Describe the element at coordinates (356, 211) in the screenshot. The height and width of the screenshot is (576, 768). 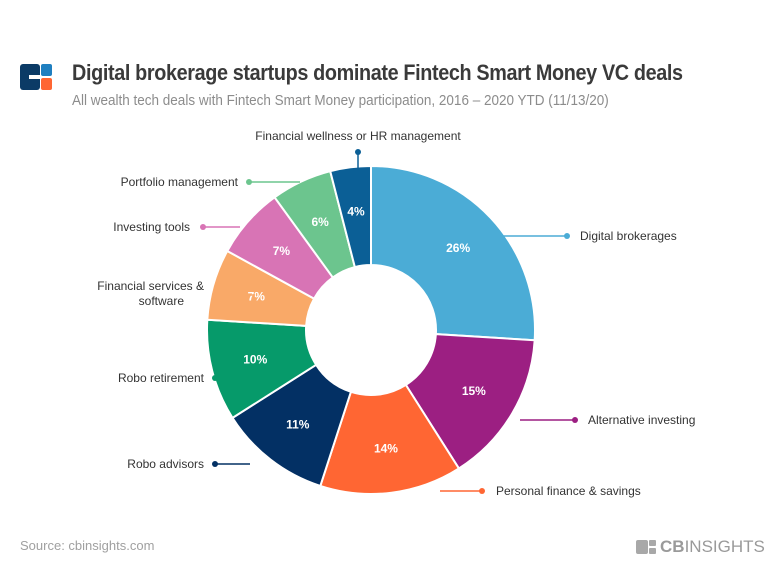
I see `data-label: 4%` at that location.